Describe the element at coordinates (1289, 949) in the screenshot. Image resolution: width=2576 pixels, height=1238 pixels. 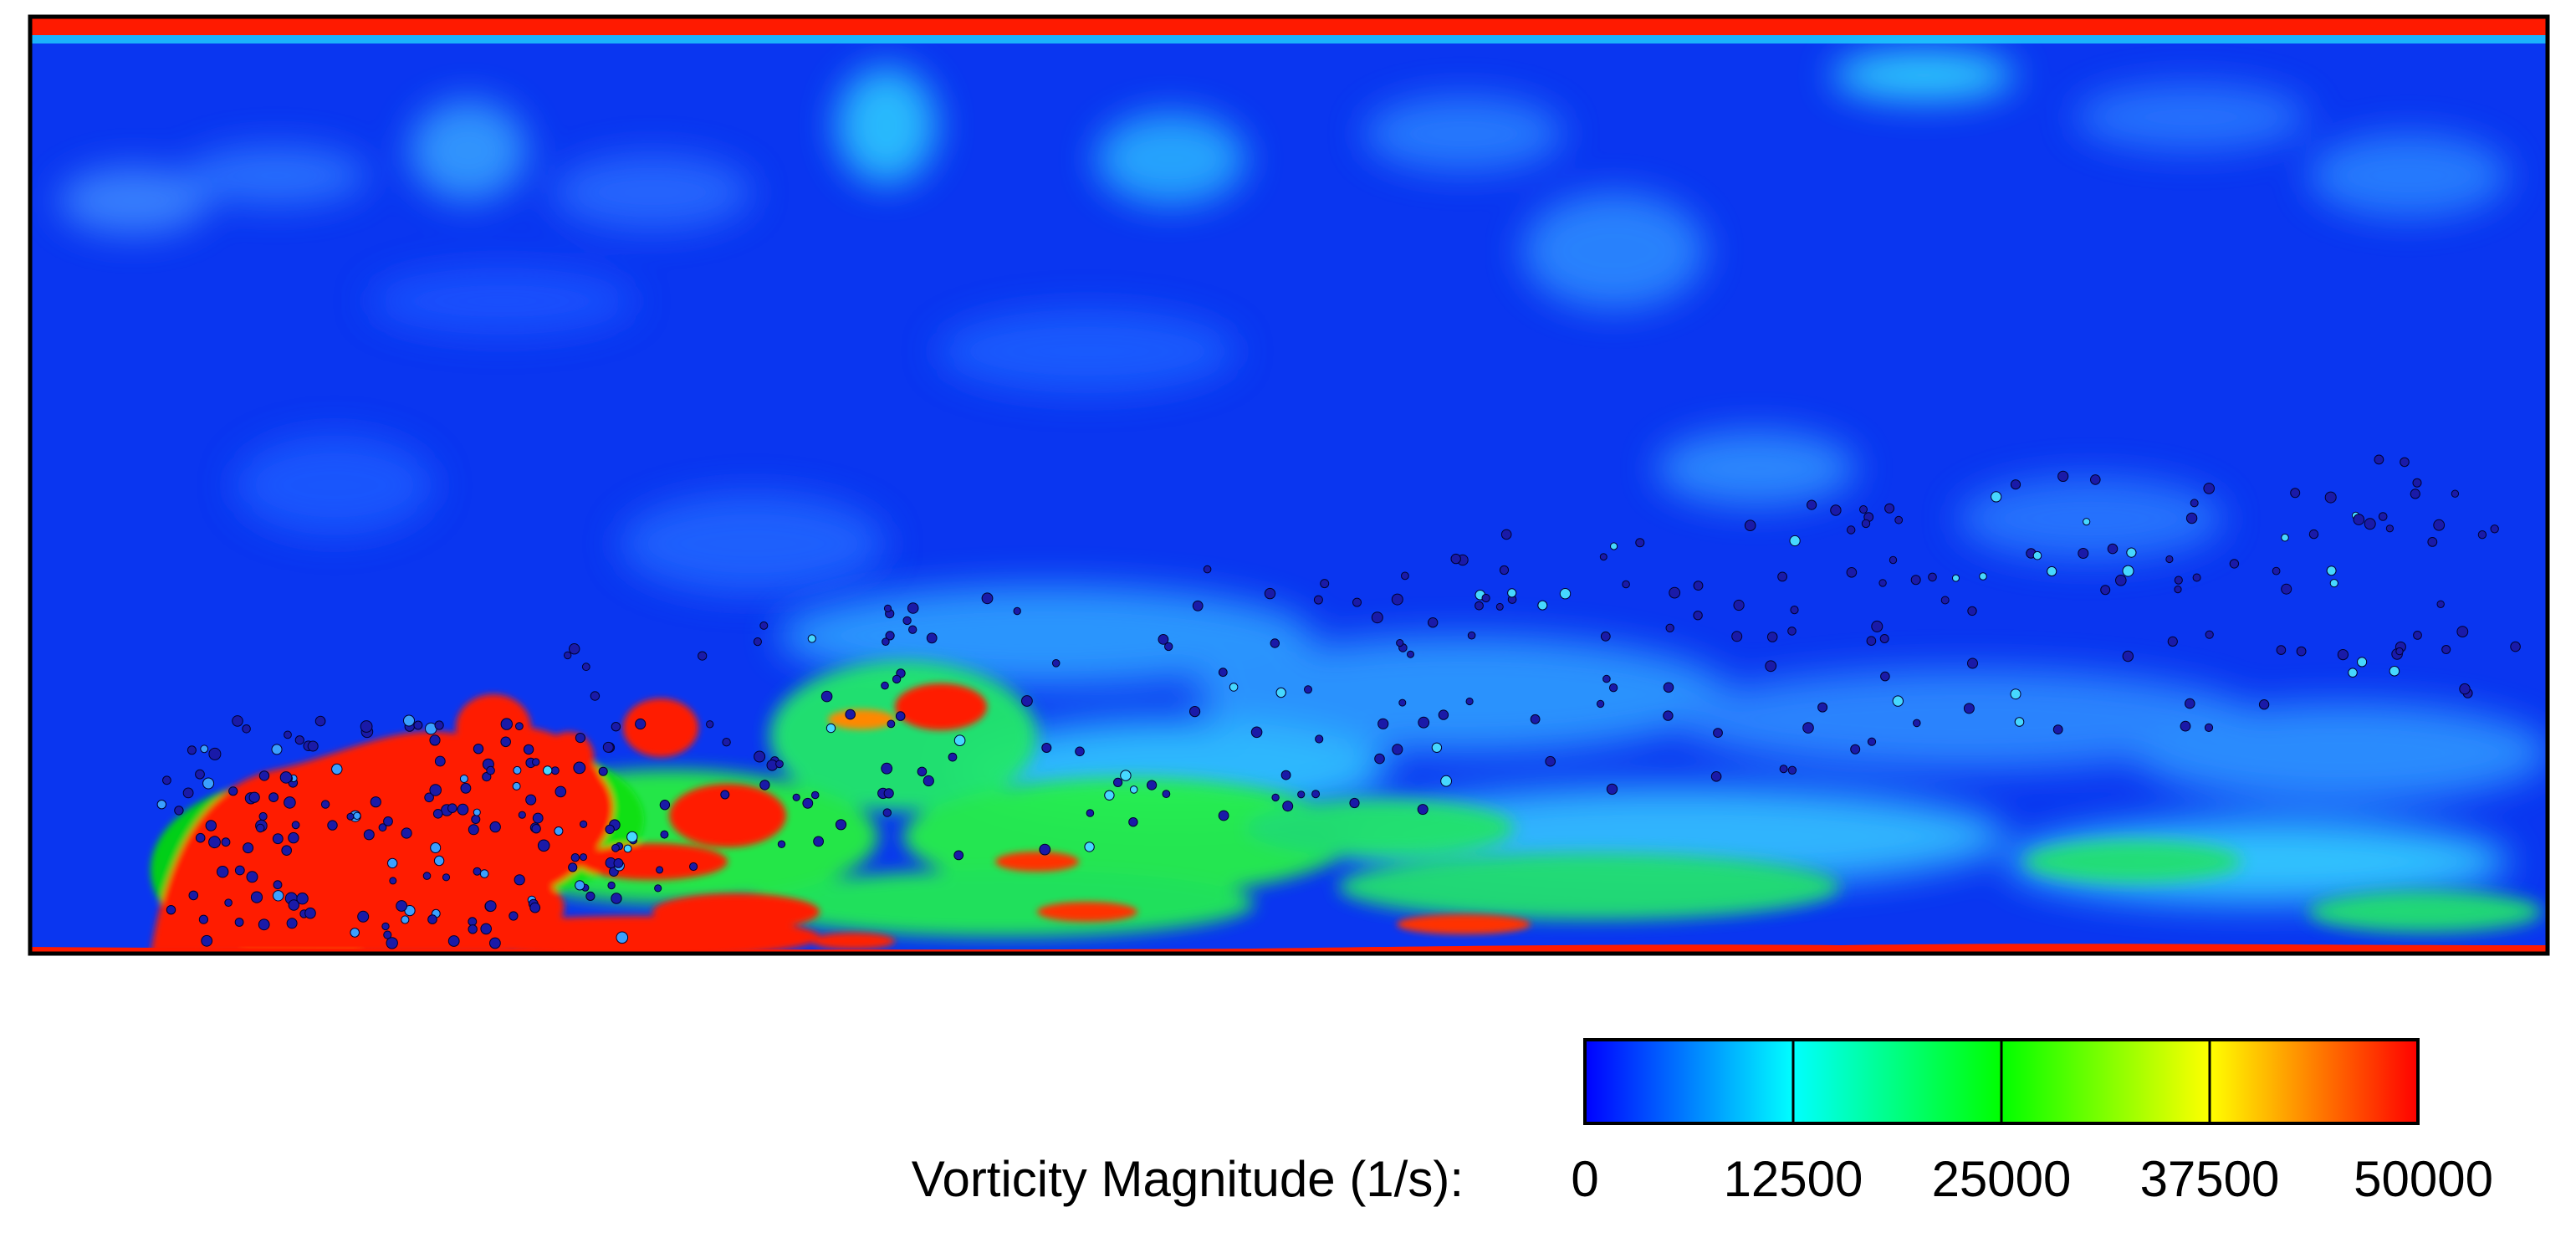
I see `bottom-wall-layer` at that location.